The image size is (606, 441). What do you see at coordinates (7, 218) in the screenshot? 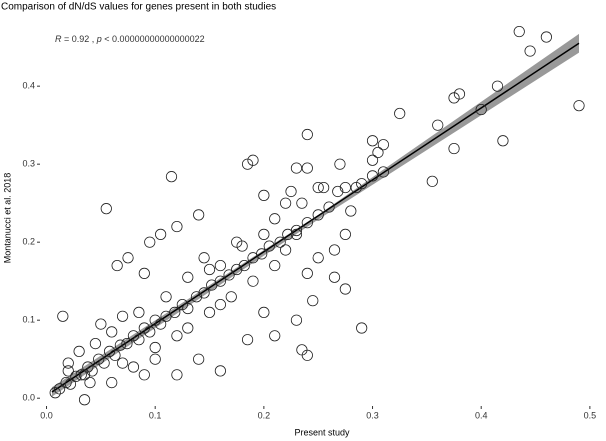
I see `y-axis-title: Montanucci et al. 2018` at bounding box center [7, 218].